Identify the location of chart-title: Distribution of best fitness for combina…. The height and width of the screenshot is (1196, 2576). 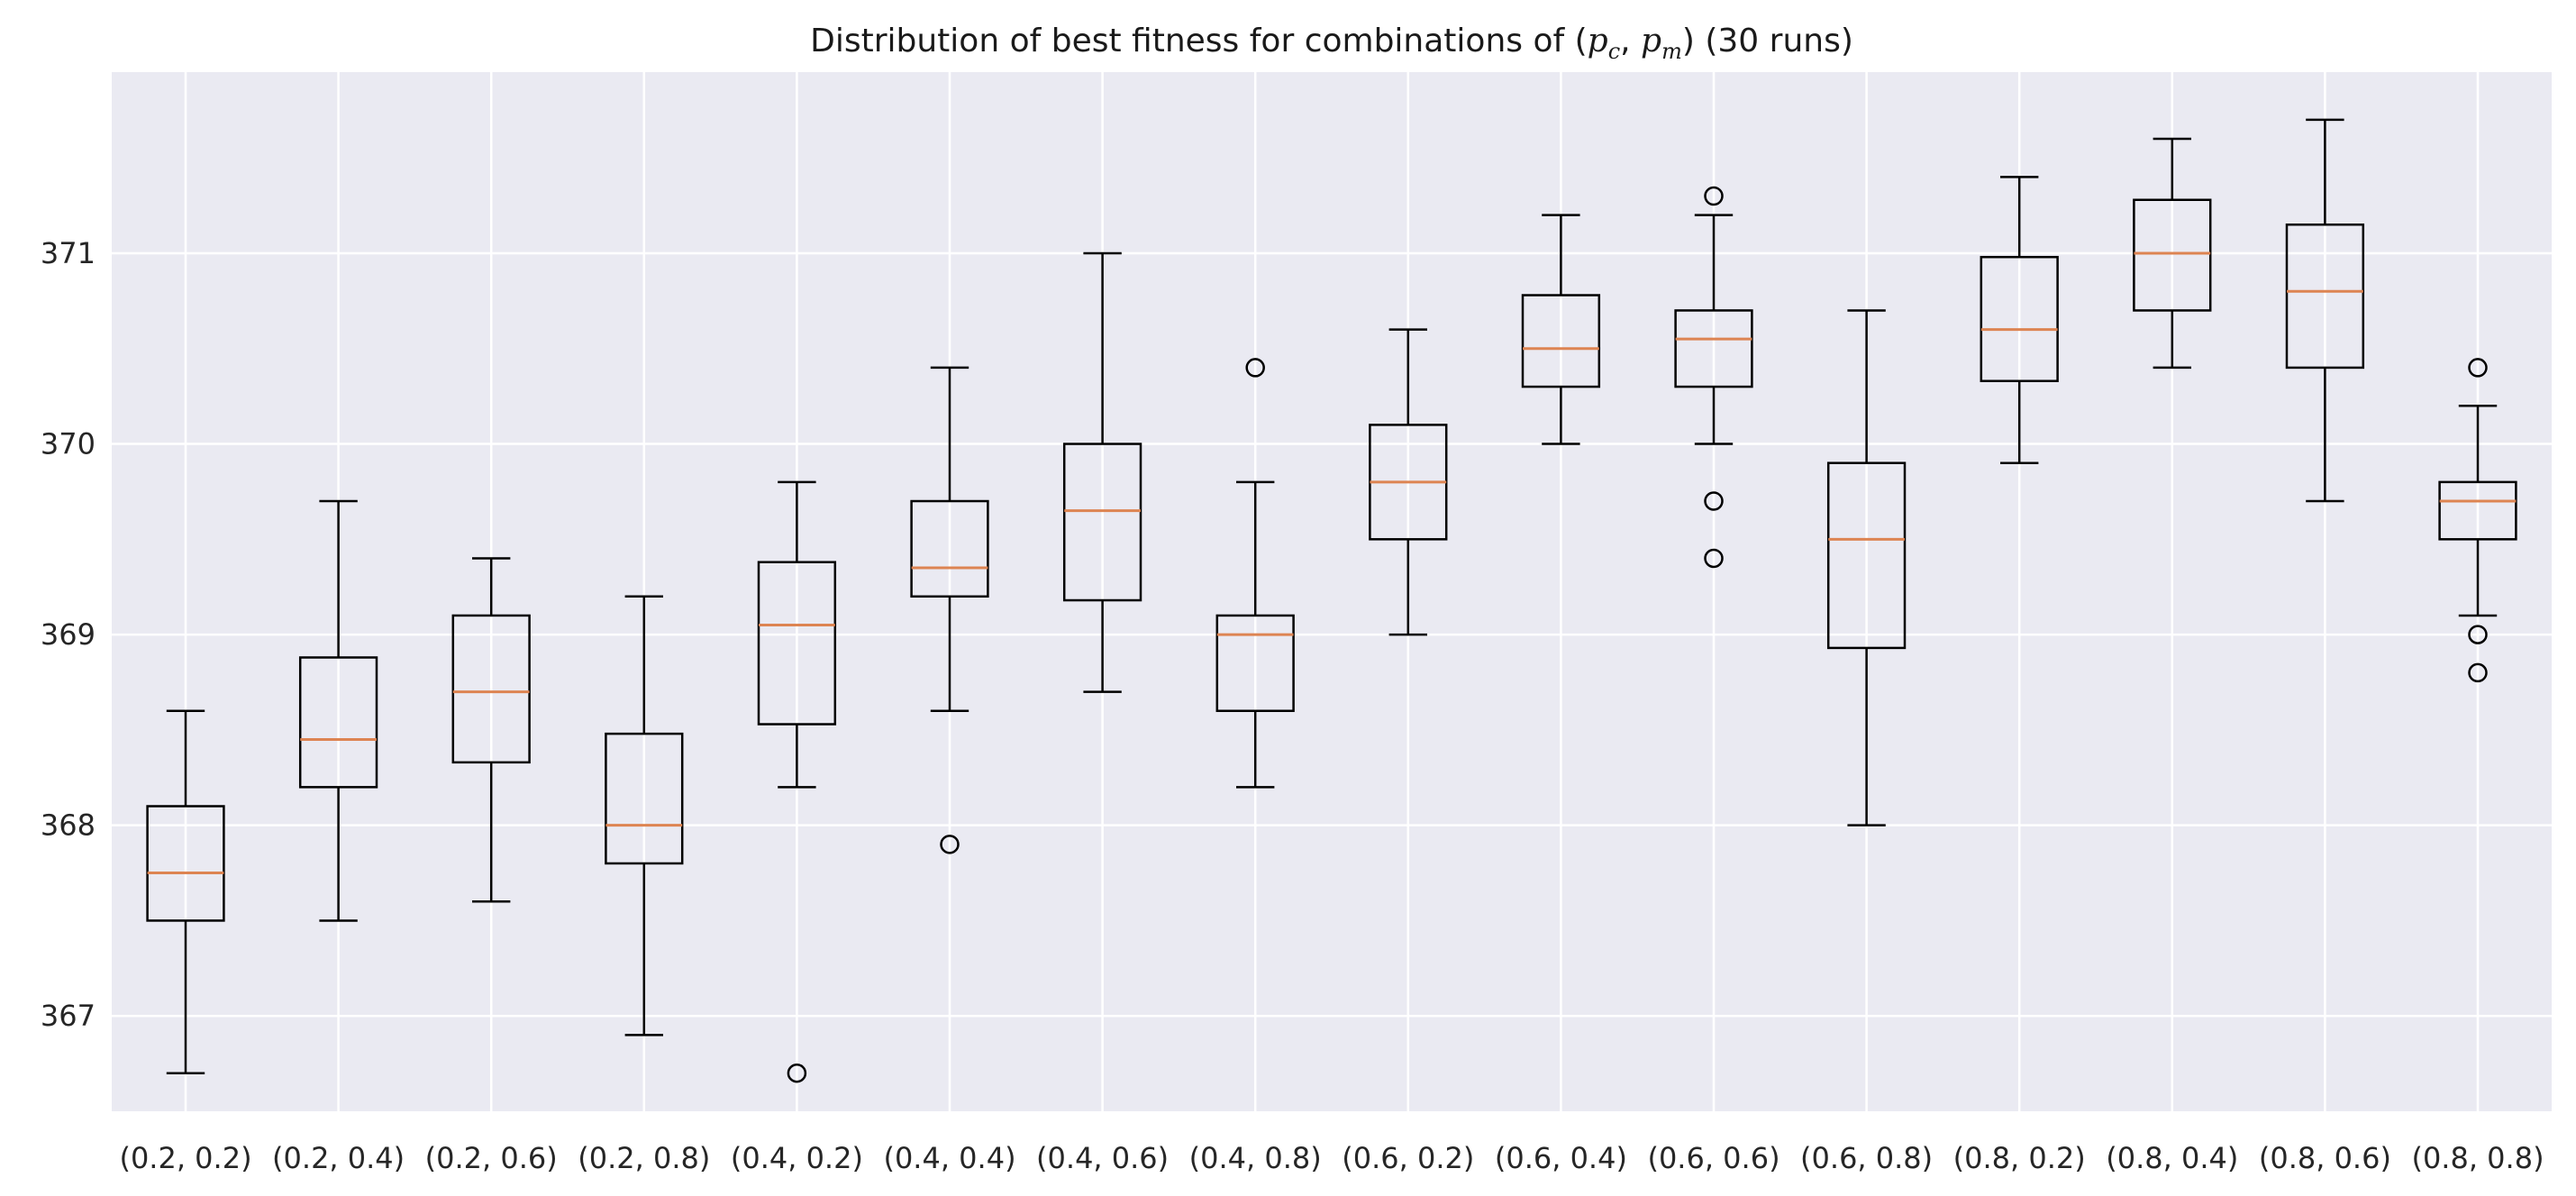
(1331, 44).